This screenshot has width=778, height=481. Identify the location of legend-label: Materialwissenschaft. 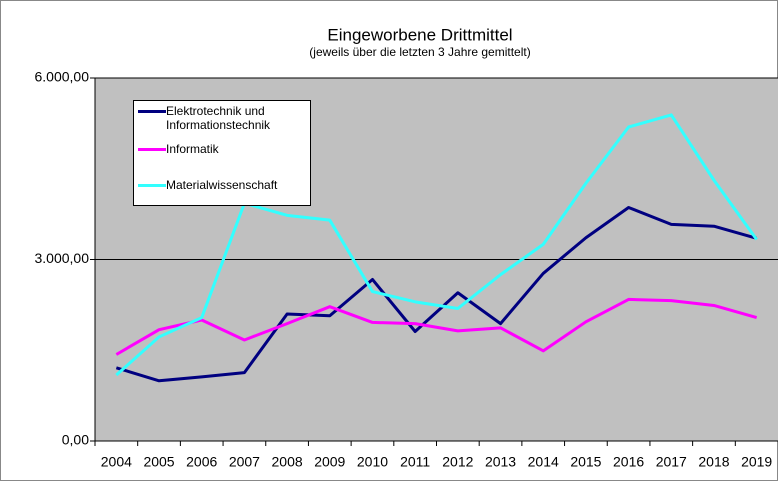
(222, 185).